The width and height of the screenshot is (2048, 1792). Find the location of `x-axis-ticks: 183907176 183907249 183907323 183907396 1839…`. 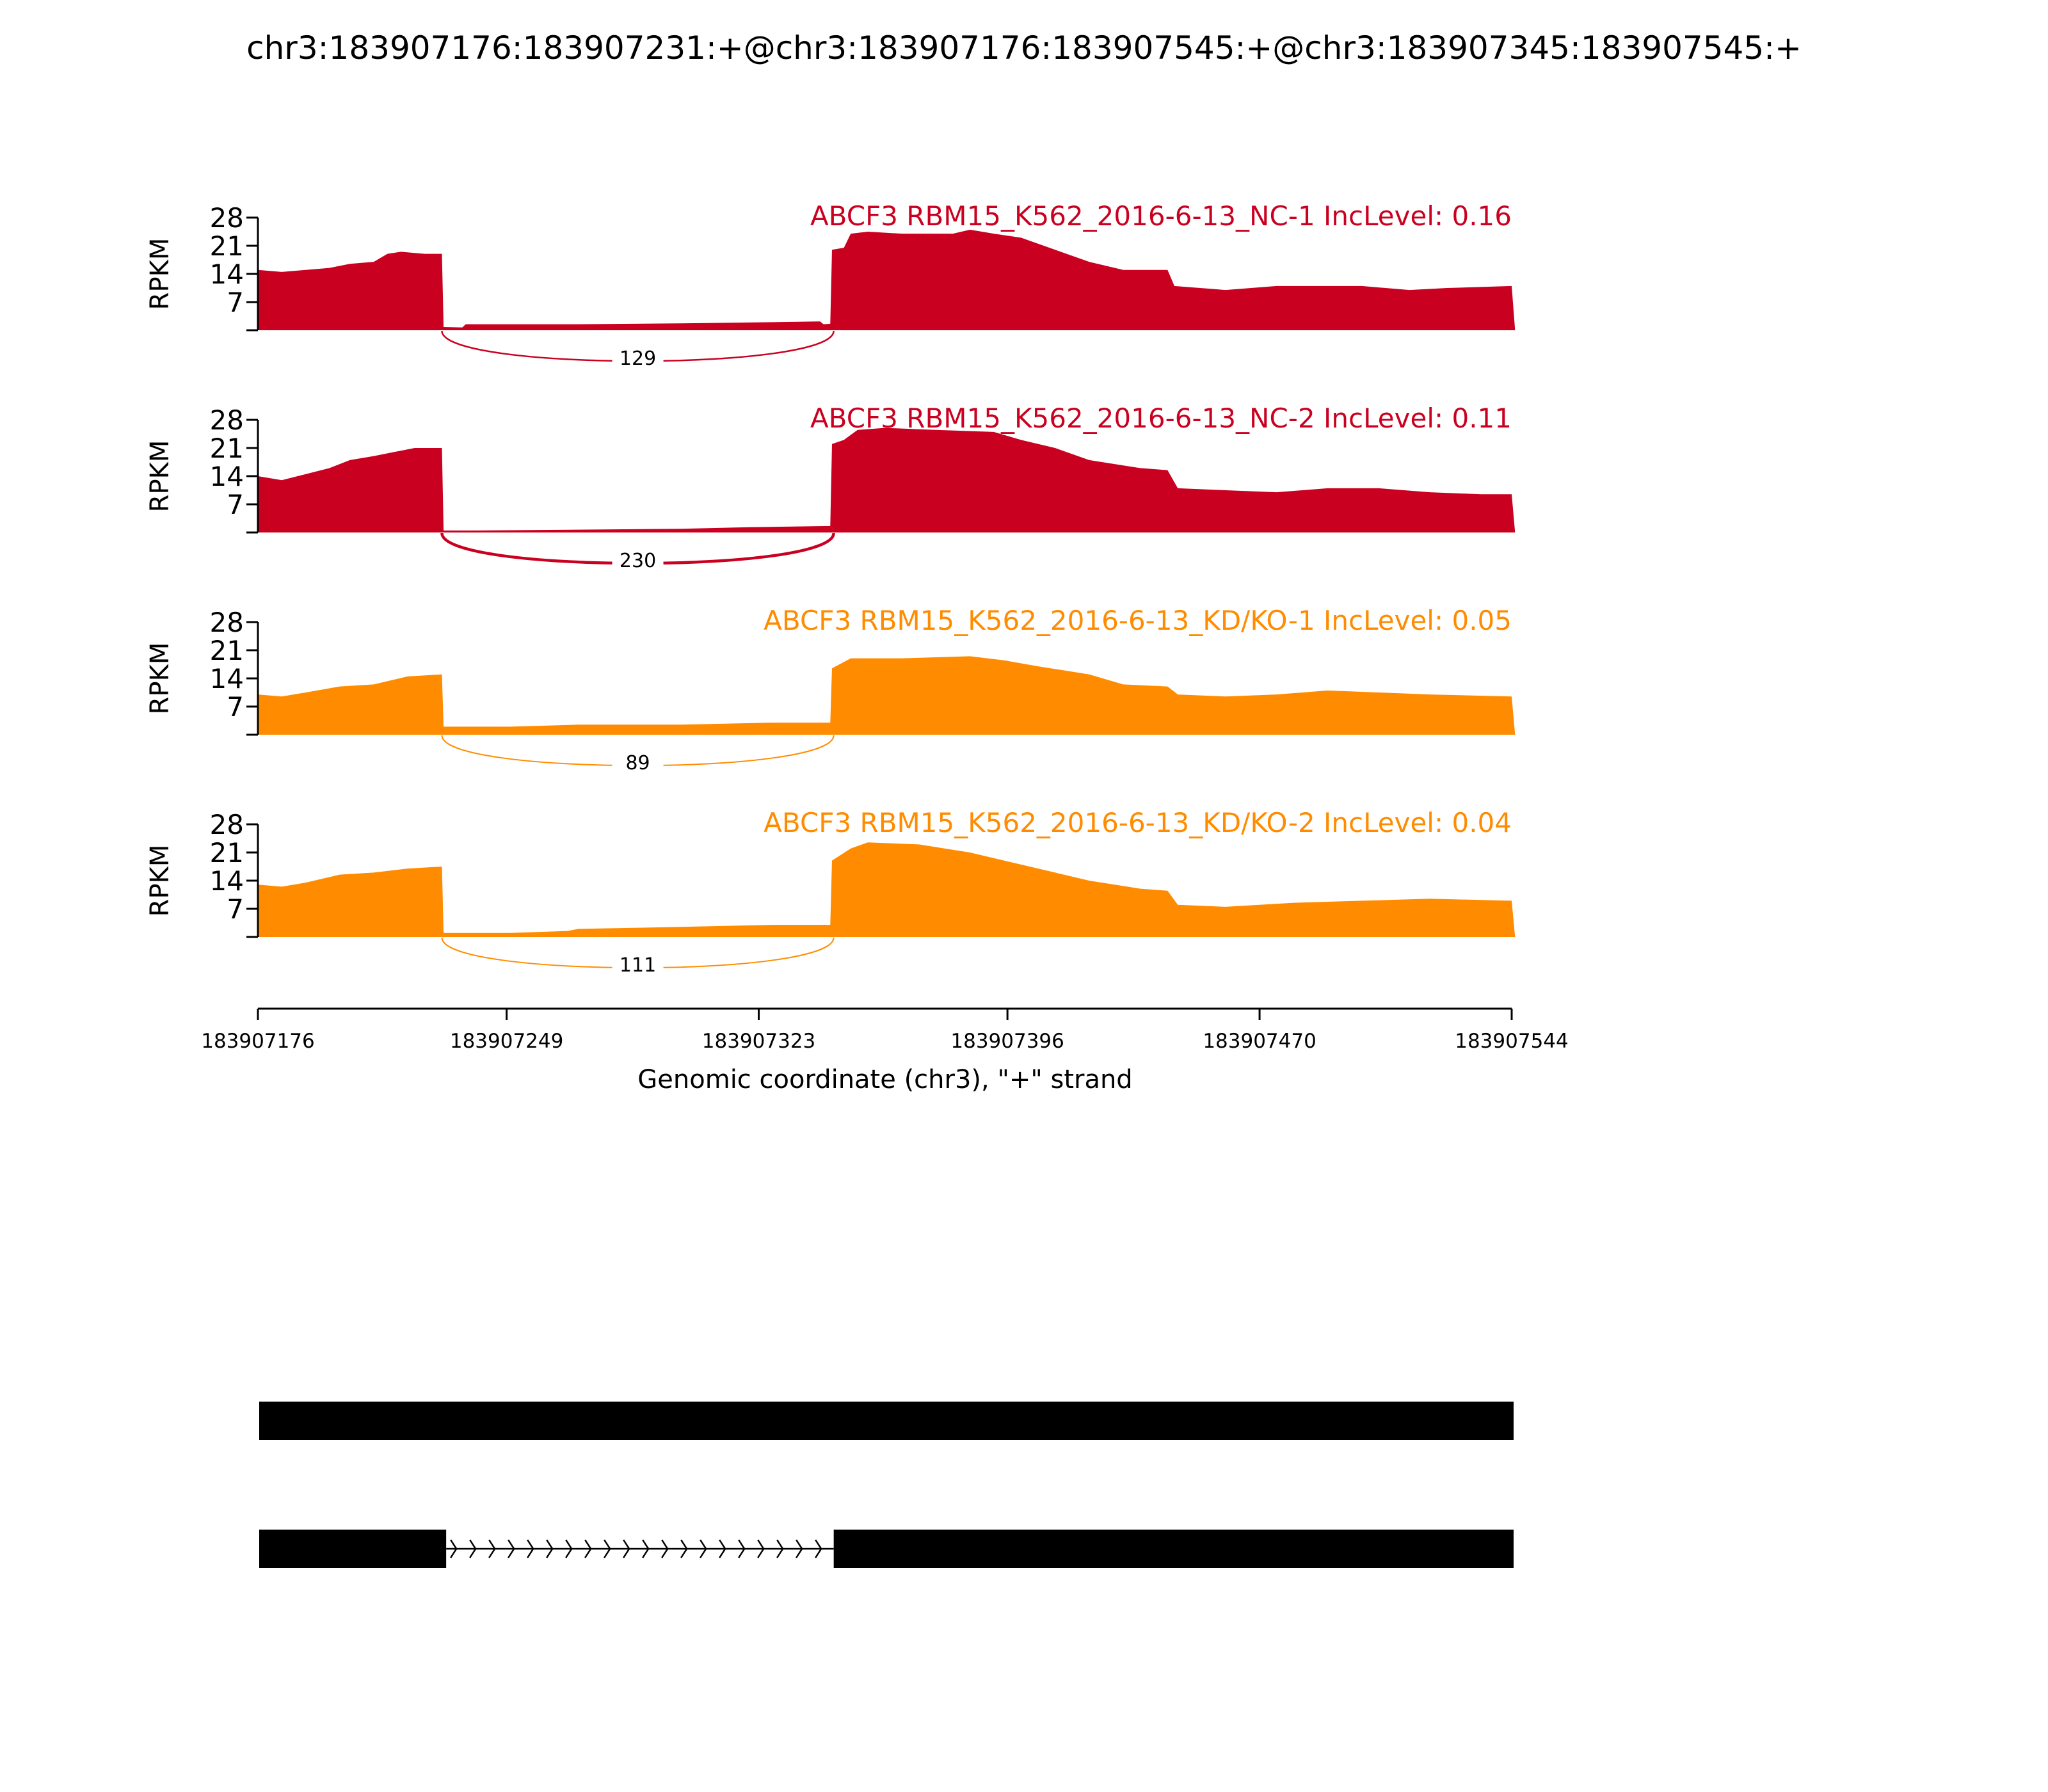

x-axis-ticks: 183907176 183907249 183907323 183907396 1839… is located at coordinates (885, 1031).